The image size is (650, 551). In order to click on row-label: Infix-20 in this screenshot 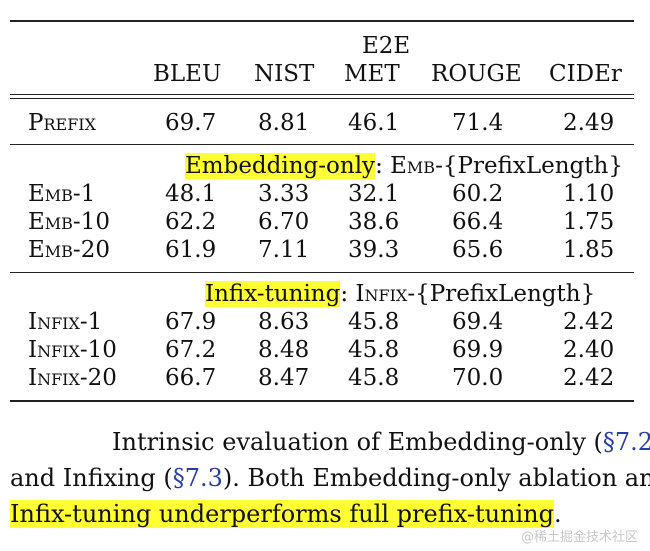, I will do `click(72, 378)`.